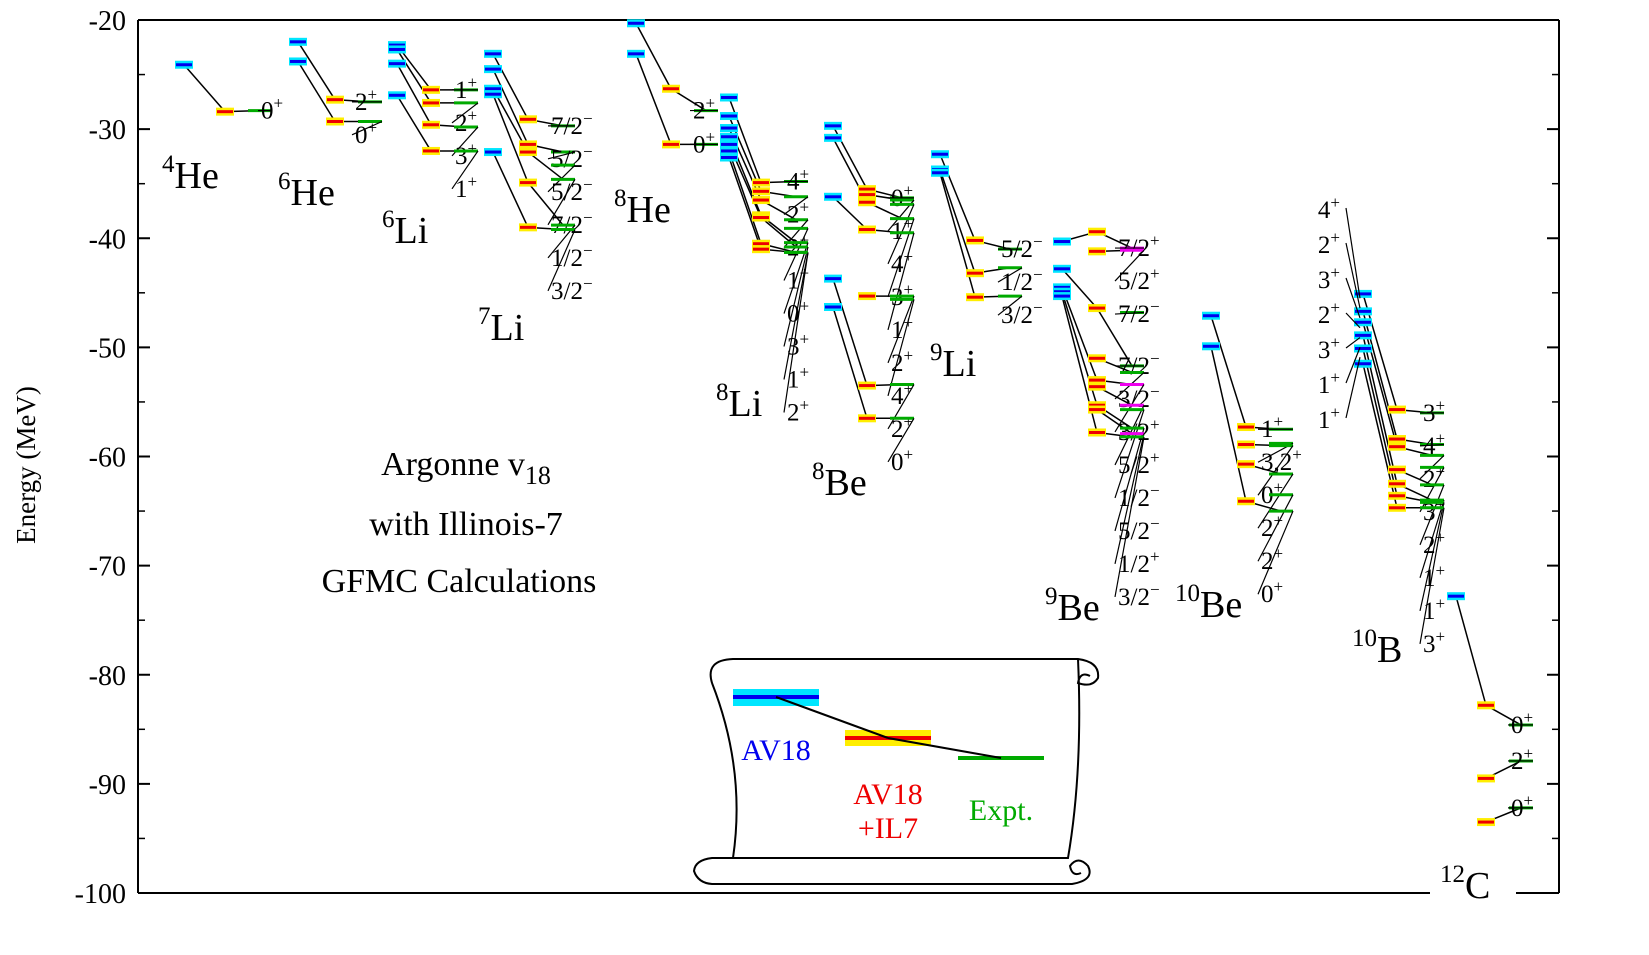 The height and width of the screenshot is (955, 1649). I want to click on expt-label-6-parity: +, so click(909, 388).